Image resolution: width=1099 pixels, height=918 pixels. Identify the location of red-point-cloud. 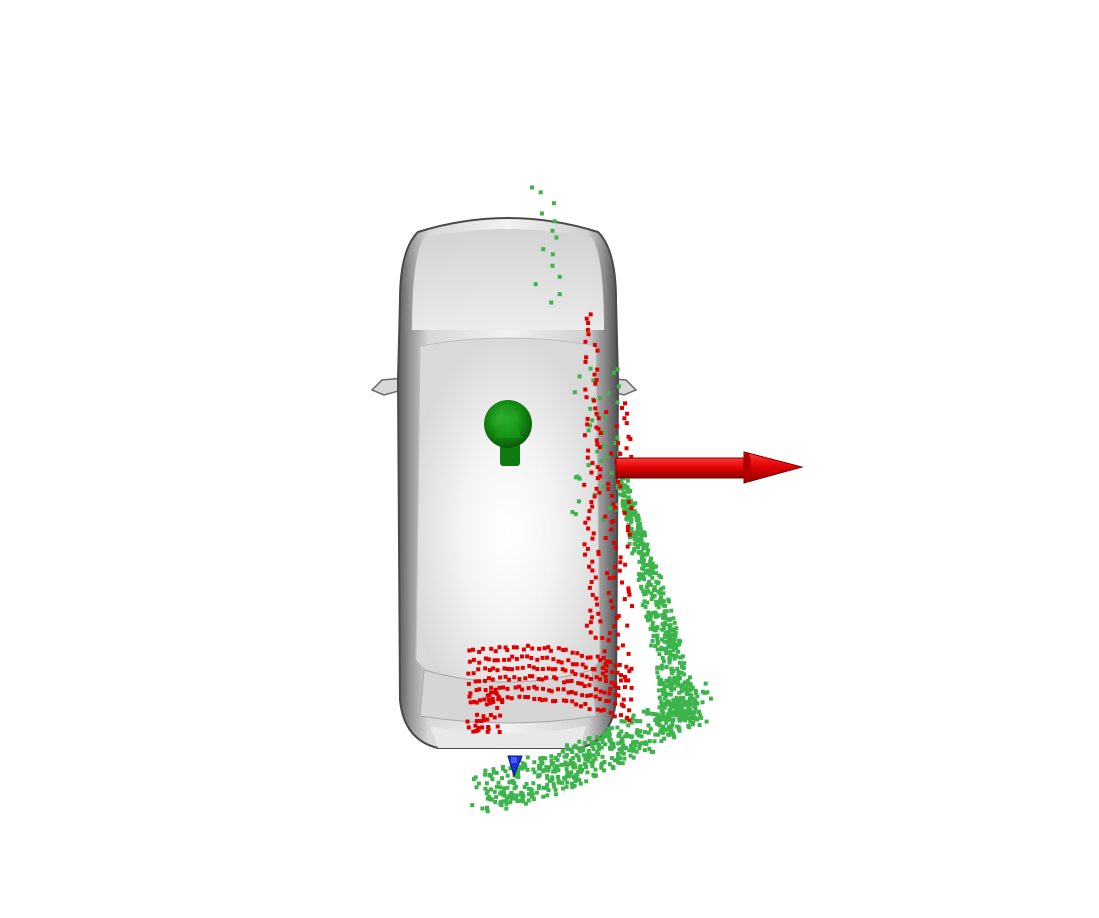
(549, 523).